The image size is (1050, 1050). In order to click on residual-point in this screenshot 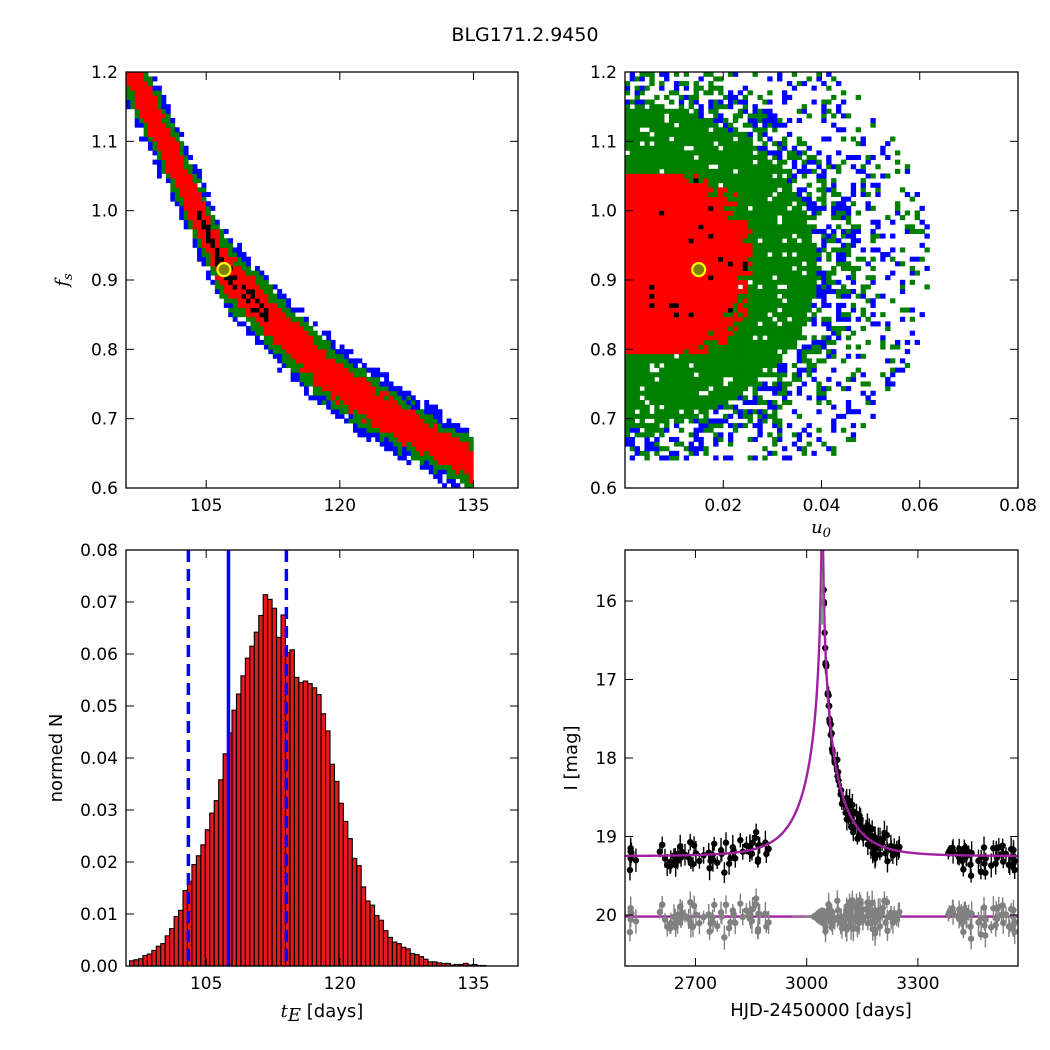, I will do `click(891, 917)`.